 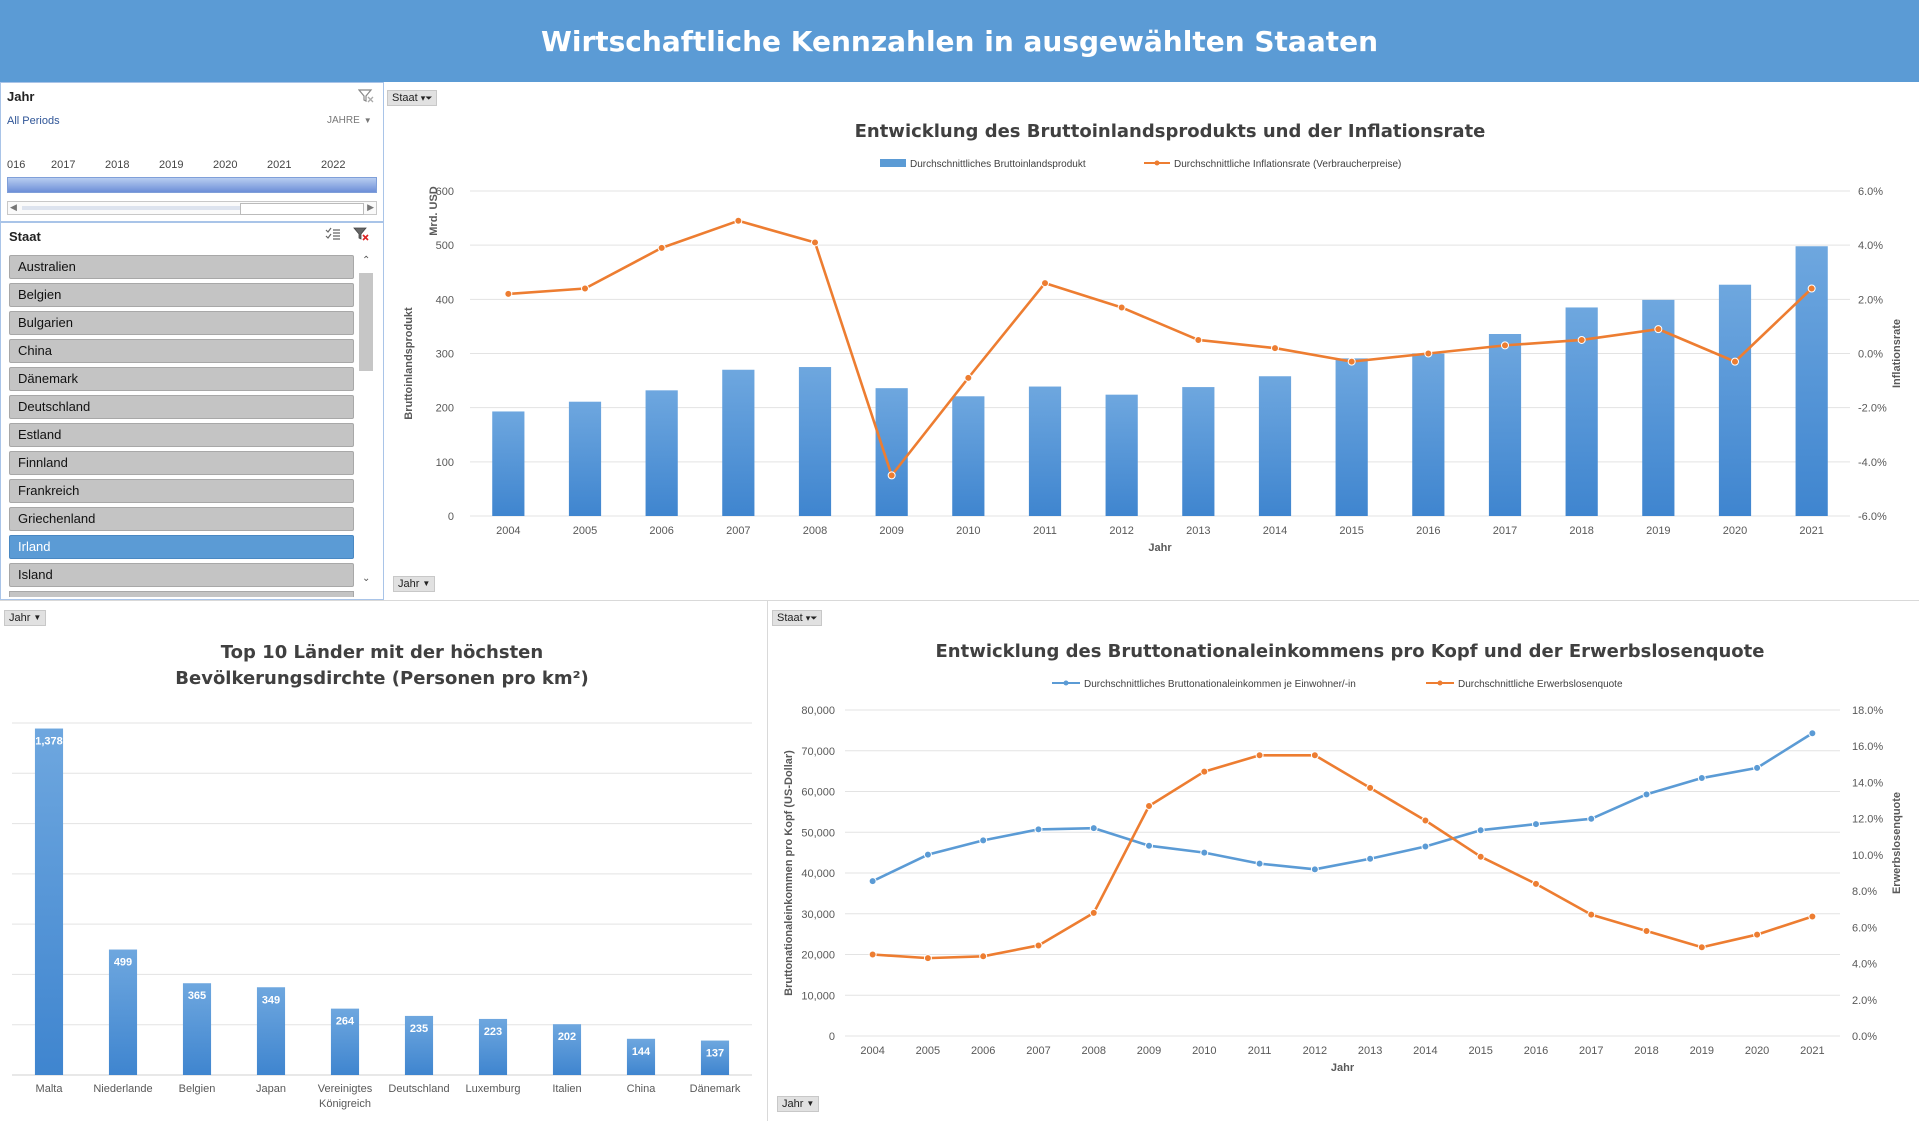 I want to click on staat-item-selected: Irland, so click(x=181, y=547).